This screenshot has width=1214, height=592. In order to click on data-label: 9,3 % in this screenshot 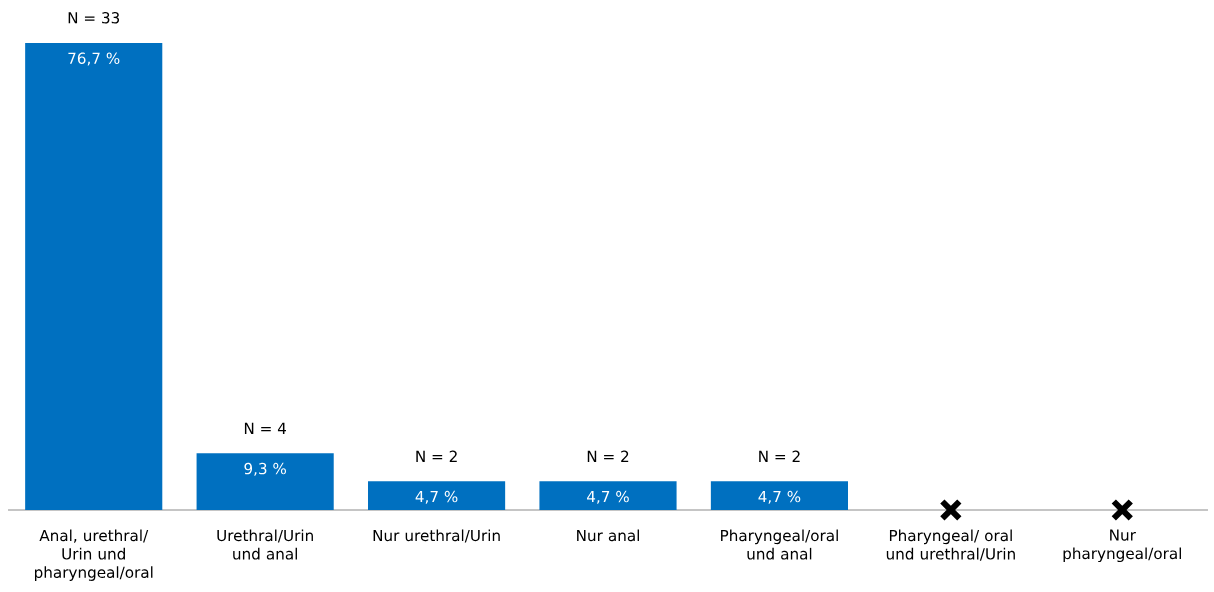, I will do `click(265, 469)`.